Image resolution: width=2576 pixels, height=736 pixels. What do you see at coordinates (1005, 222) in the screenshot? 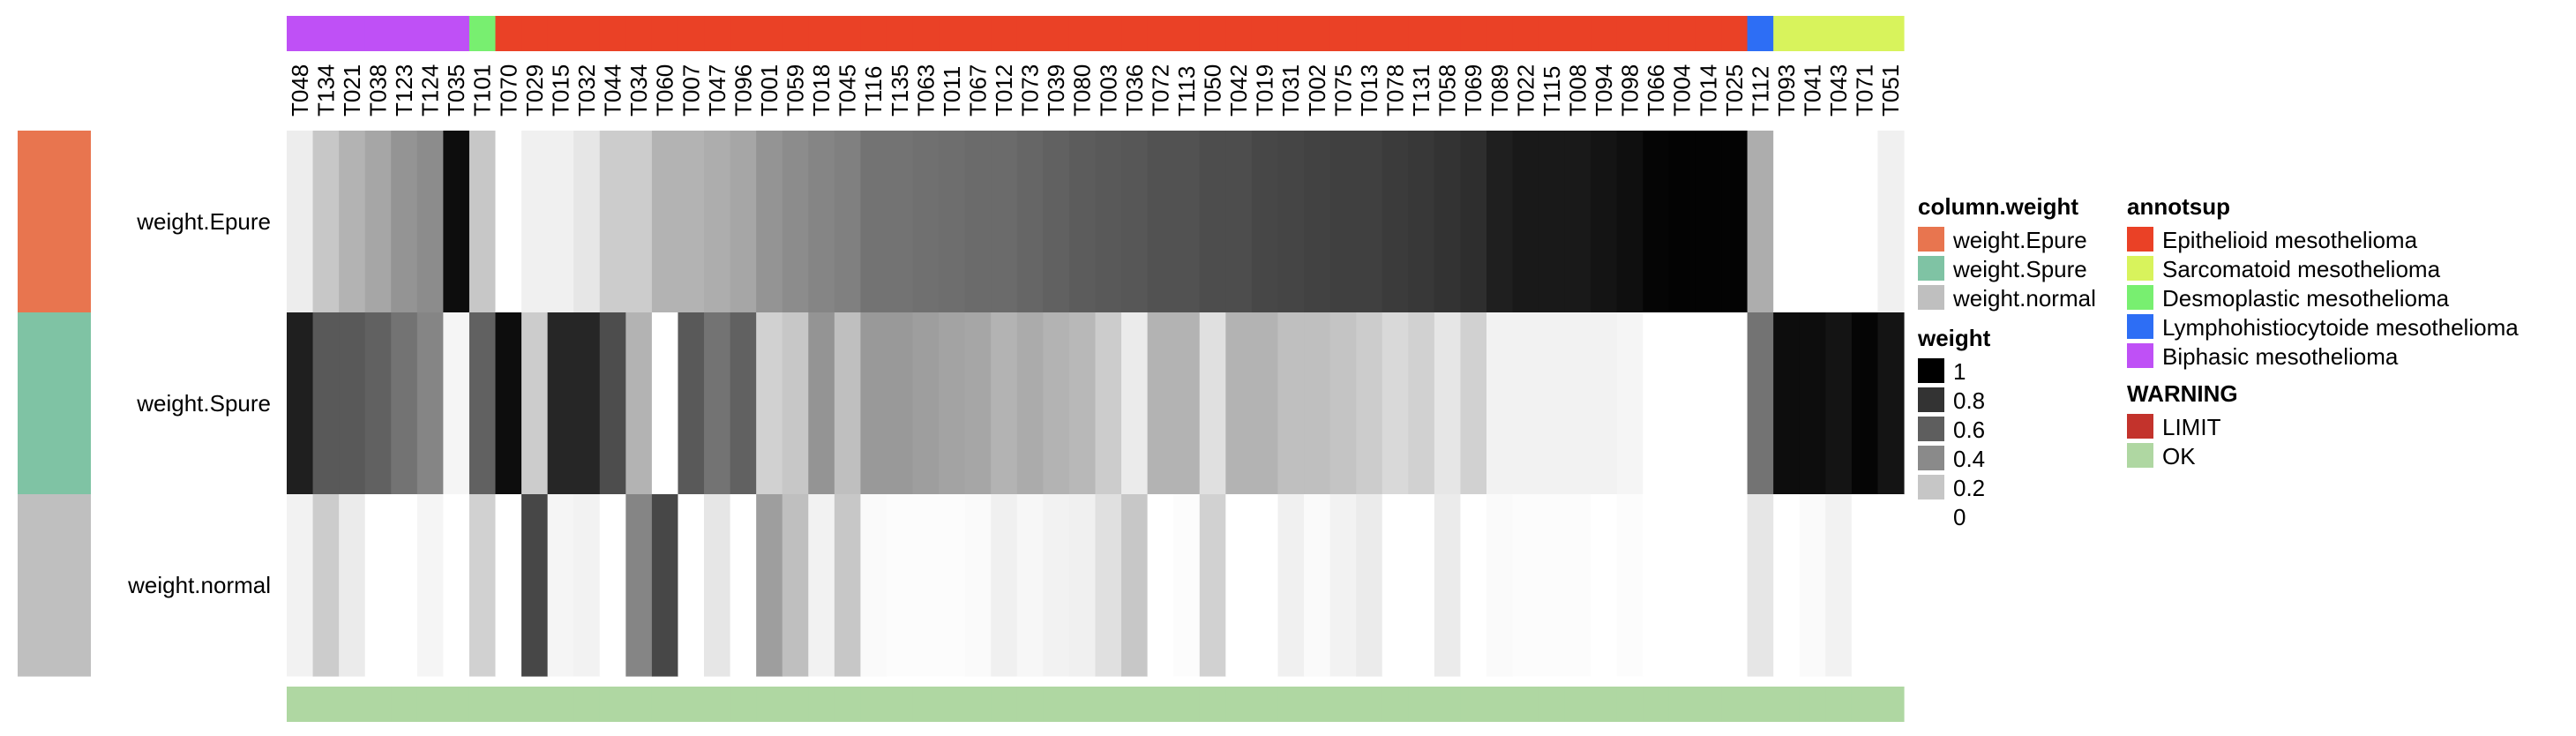
I see `cell-weight-epure-t012` at bounding box center [1005, 222].